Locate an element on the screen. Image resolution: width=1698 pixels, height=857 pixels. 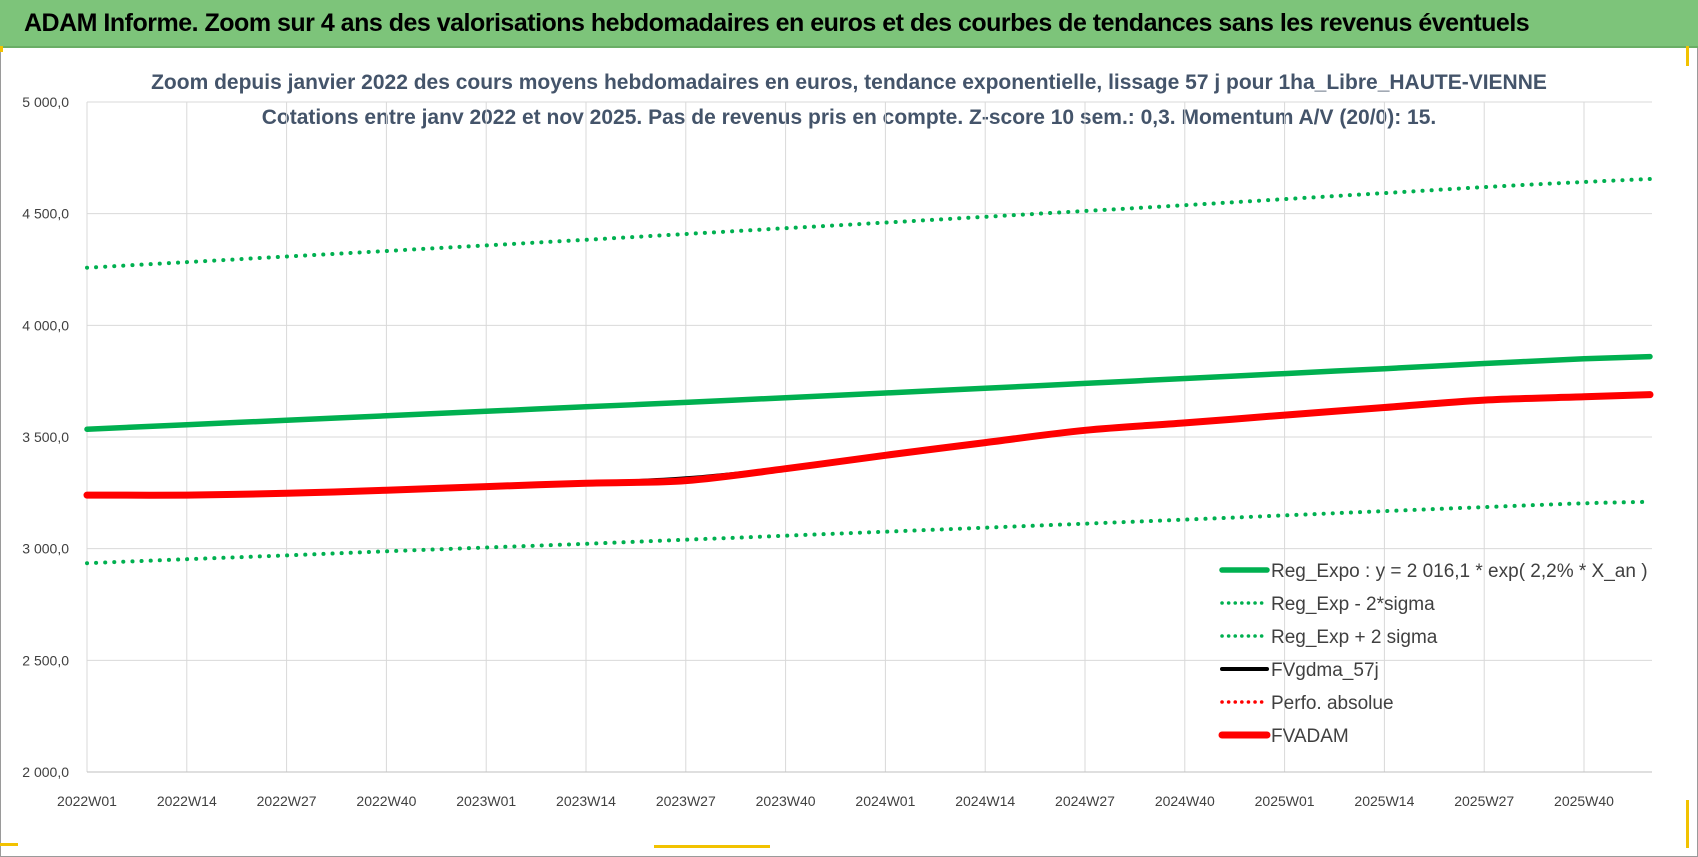
accent-left-top is located at coordinates (1, 49).